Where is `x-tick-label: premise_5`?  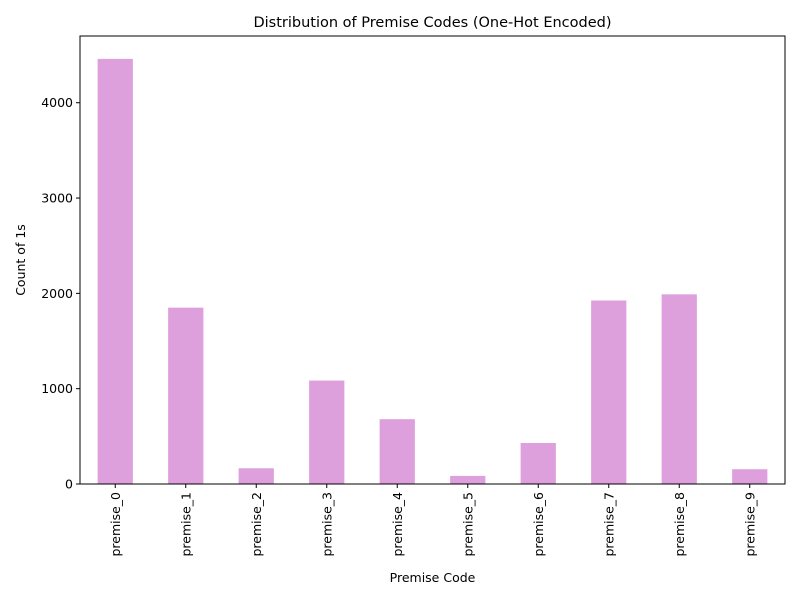 x-tick-label: premise_5 is located at coordinates (467, 524).